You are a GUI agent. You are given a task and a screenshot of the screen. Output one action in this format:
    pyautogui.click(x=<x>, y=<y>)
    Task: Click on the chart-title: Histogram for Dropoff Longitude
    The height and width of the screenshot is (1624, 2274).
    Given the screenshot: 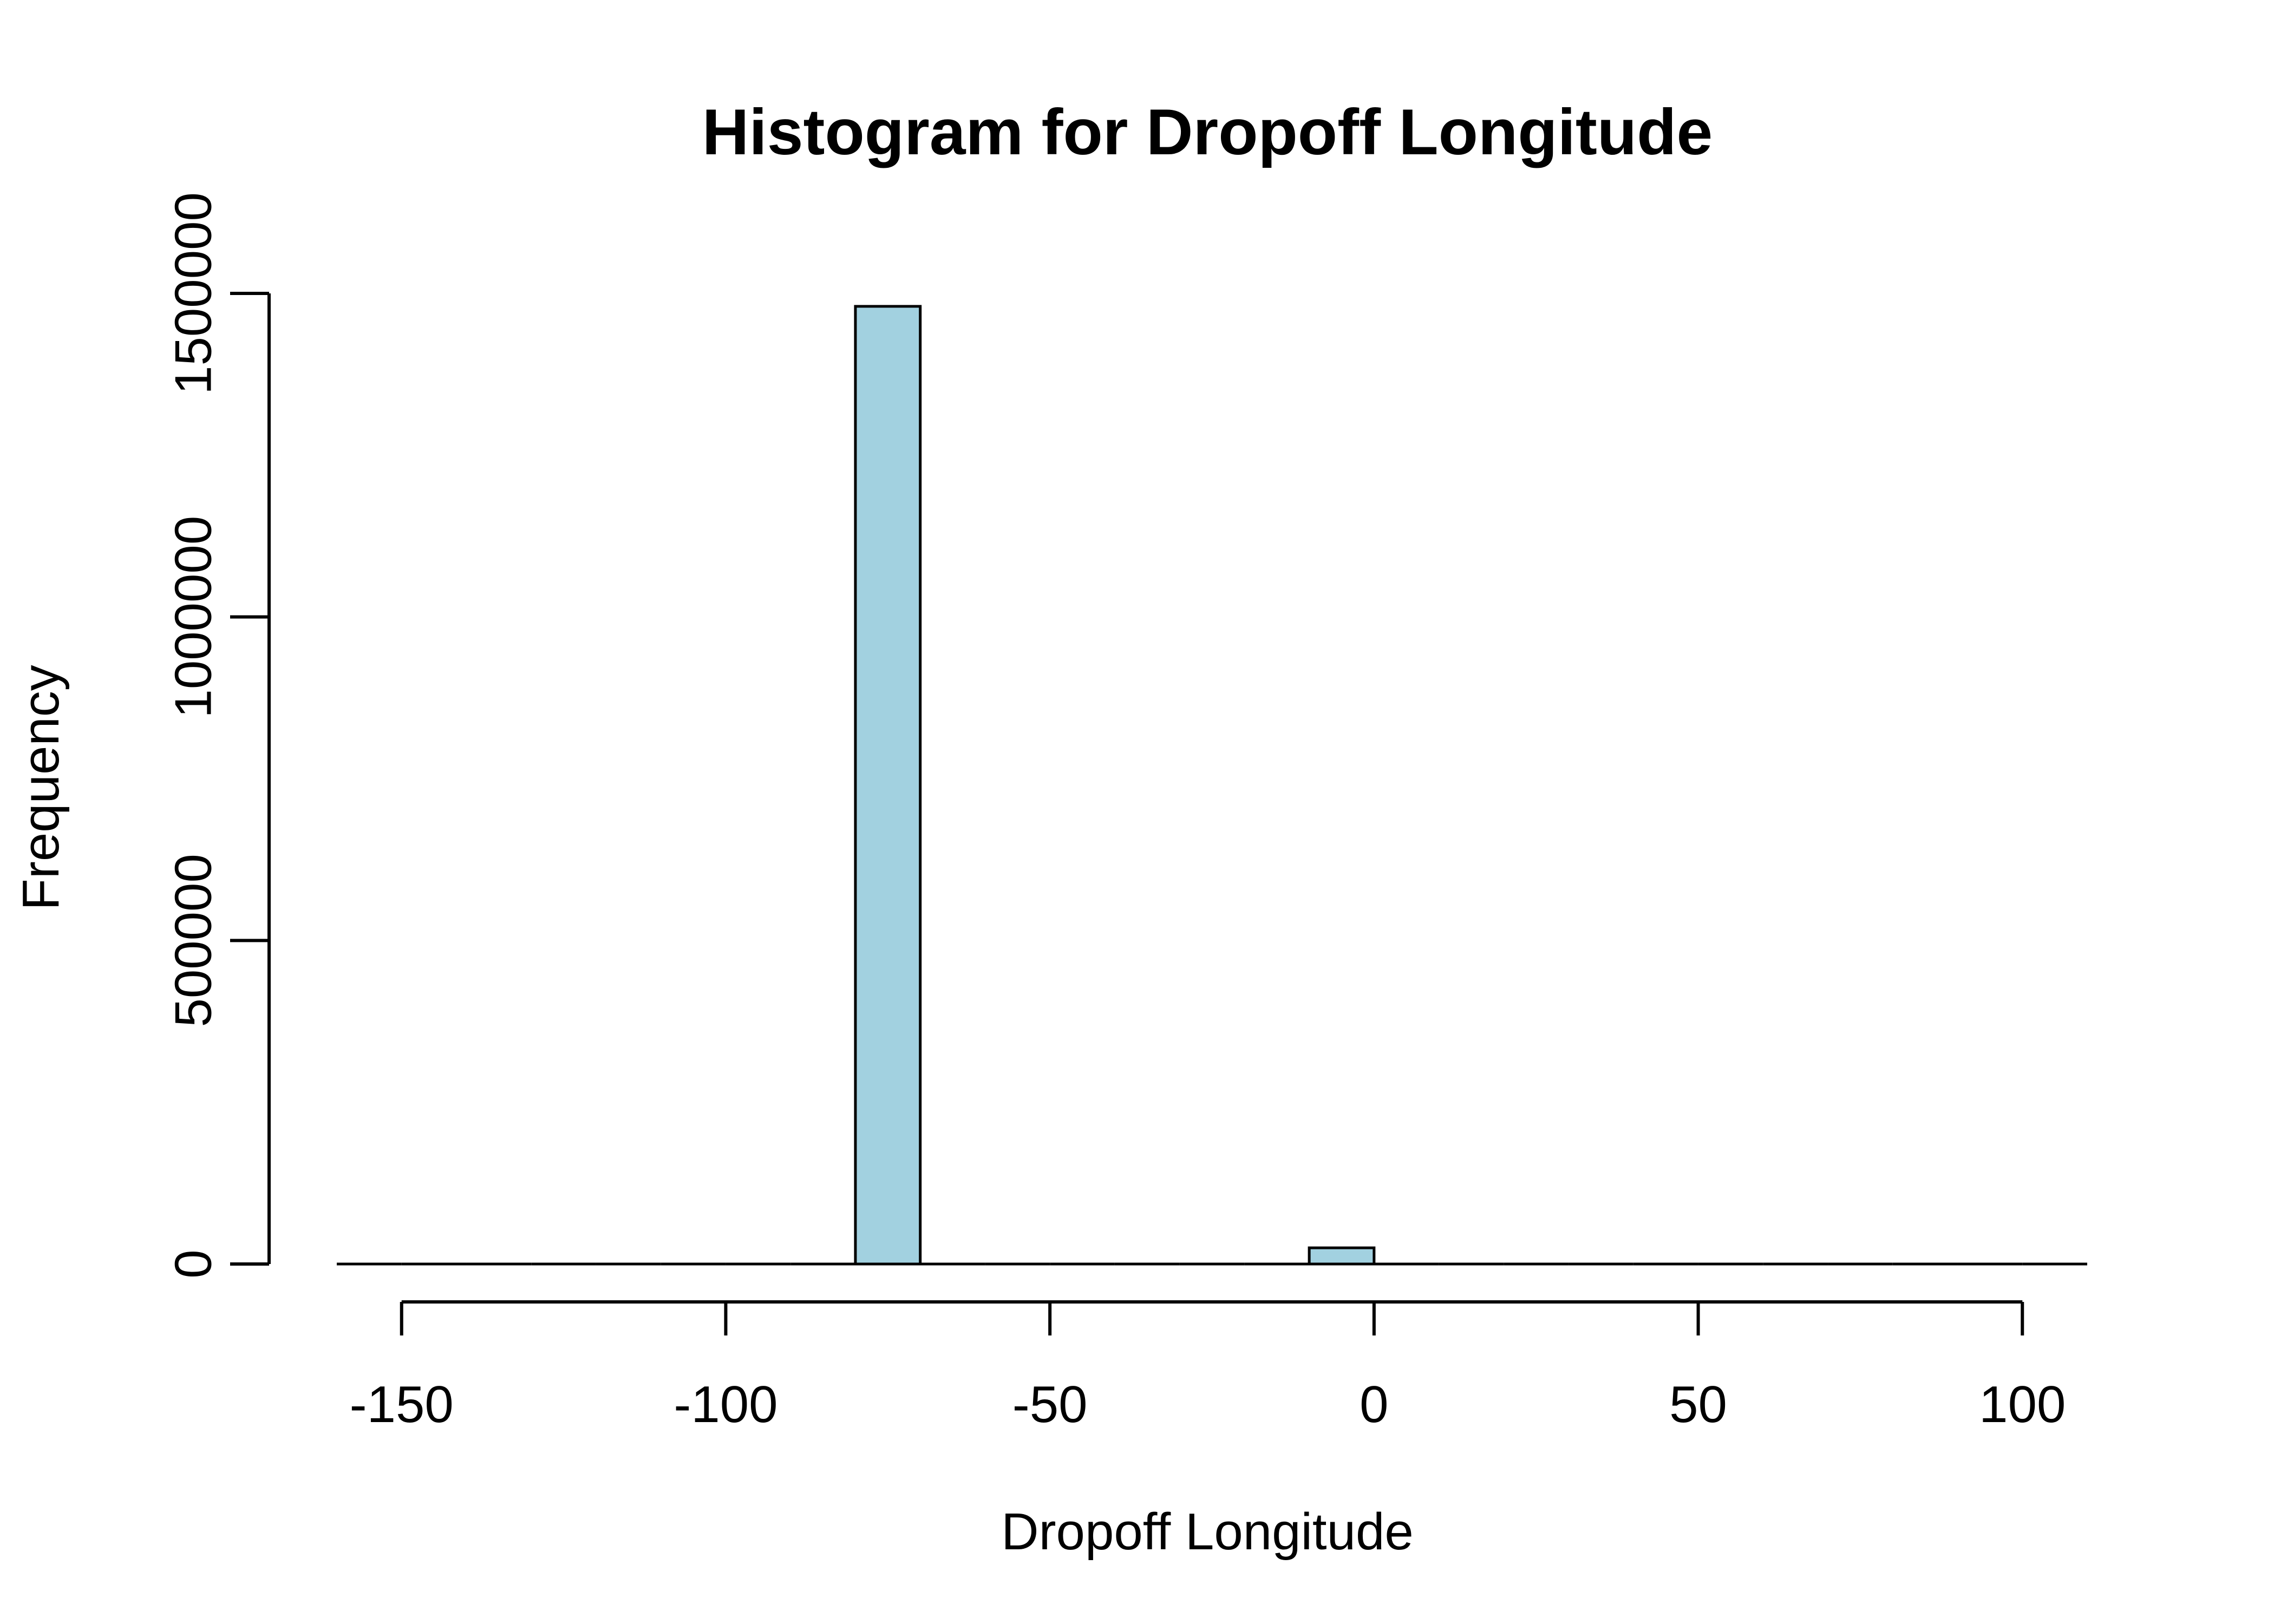 What is the action you would take?
    pyautogui.click(x=1208, y=132)
    